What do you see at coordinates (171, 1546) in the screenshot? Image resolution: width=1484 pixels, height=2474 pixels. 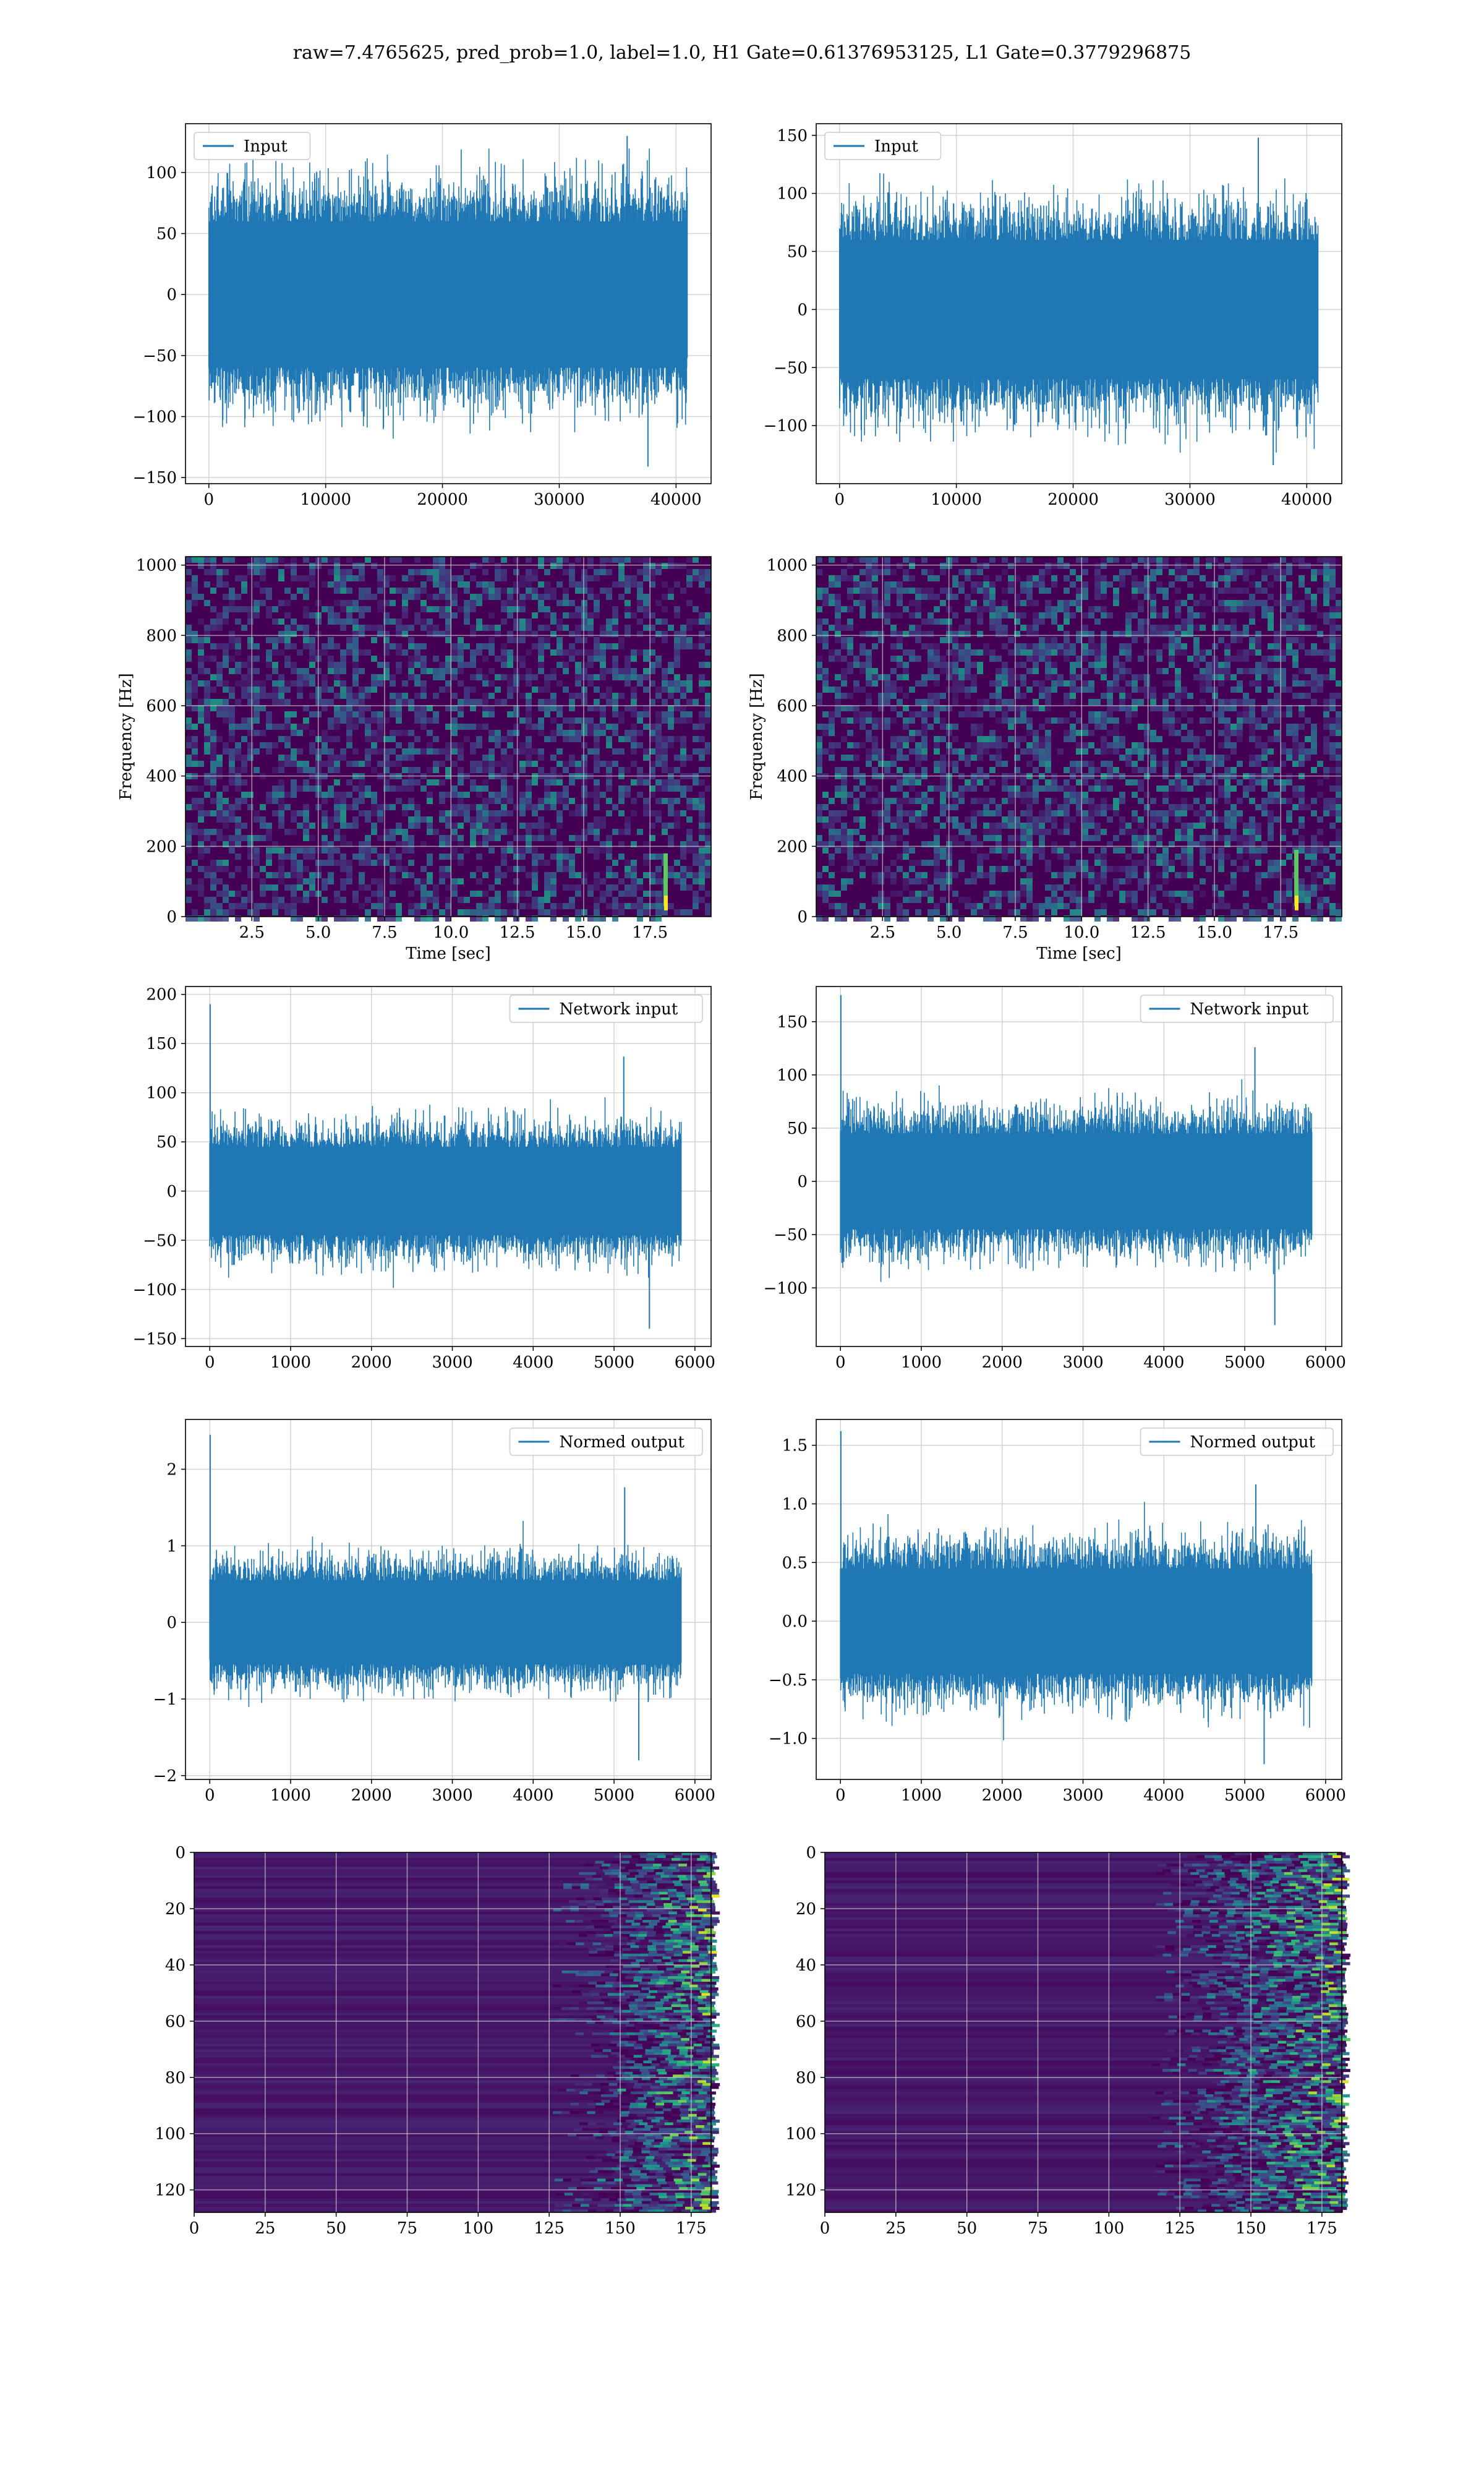 I see `y-tick-label: 1` at bounding box center [171, 1546].